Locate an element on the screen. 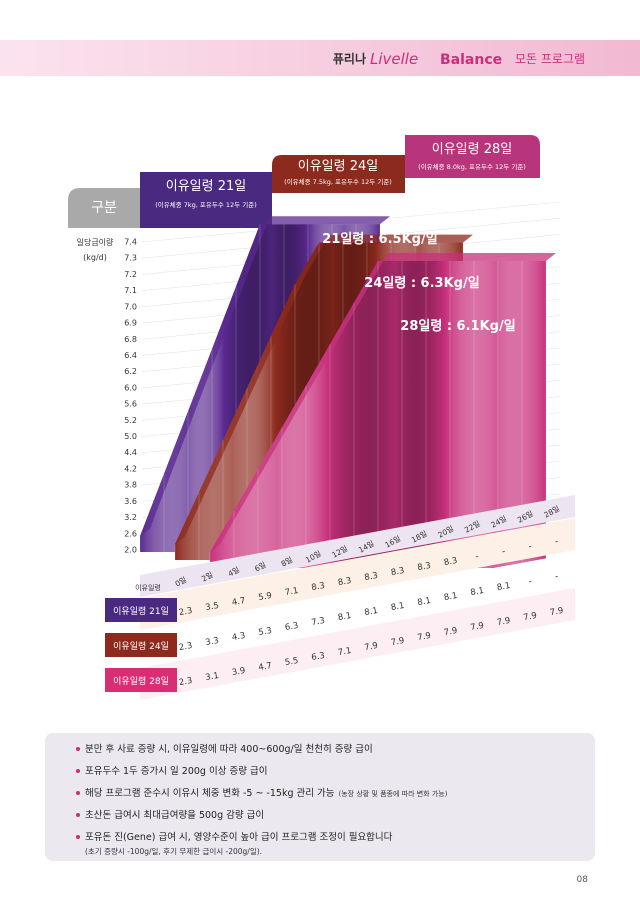  row-label: 이유일령 28일 is located at coordinates (141, 681).